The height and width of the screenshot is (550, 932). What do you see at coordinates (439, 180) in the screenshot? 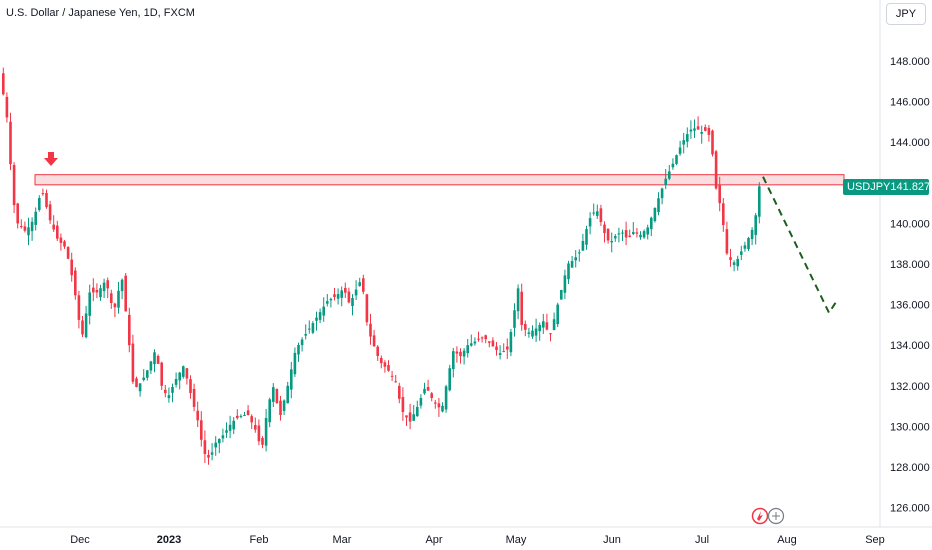
I see `resistance-zone` at bounding box center [439, 180].